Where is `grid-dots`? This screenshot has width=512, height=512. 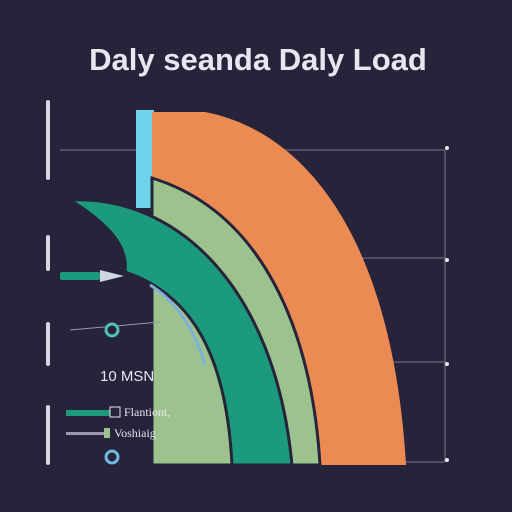
grid-dots is located at coordinates (447, 304).